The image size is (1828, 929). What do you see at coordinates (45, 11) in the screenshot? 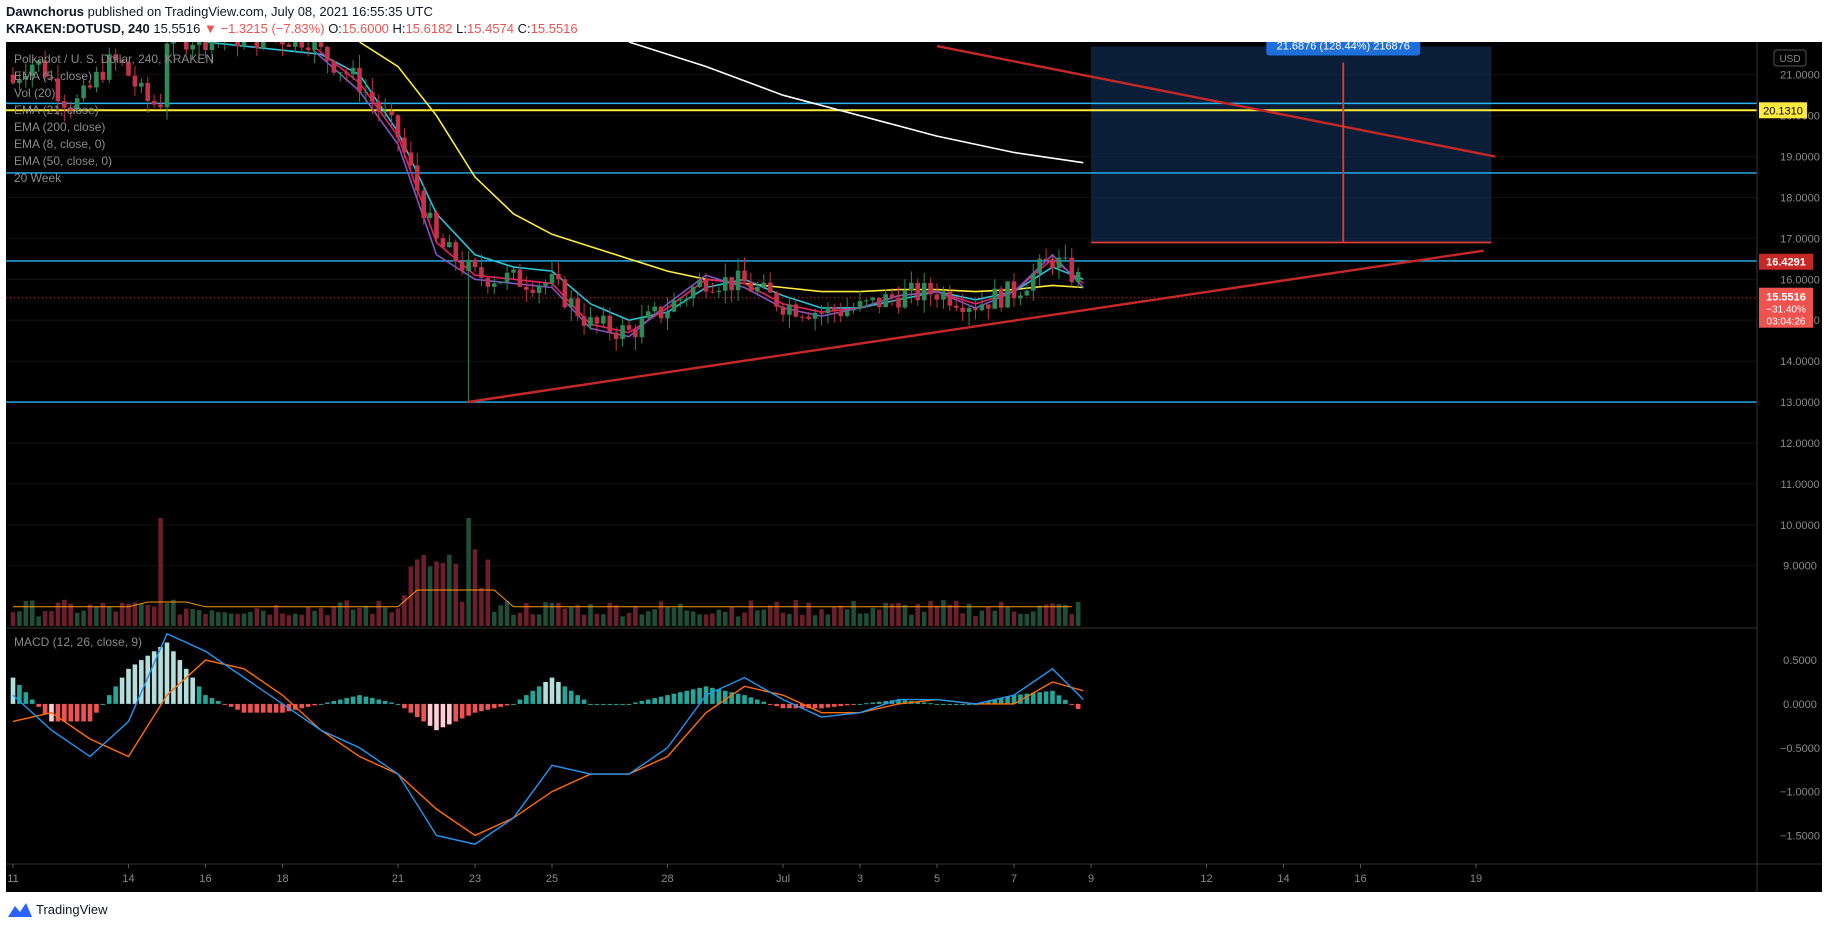
I see `author-name: Dawnchorus` at bounding box center [45, 11].